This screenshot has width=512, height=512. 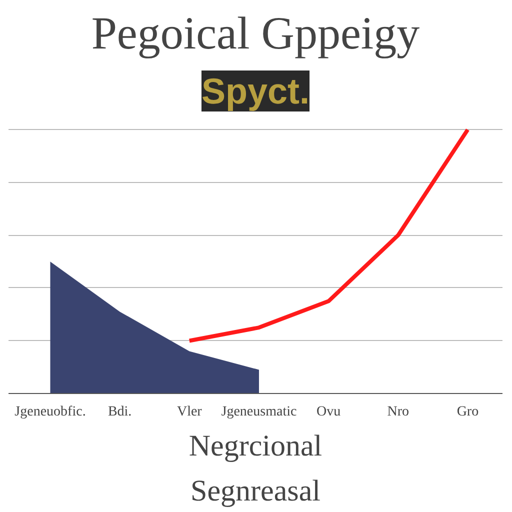 I want to click on chart-subtitle: Spyct., so click(x=255, y=91).